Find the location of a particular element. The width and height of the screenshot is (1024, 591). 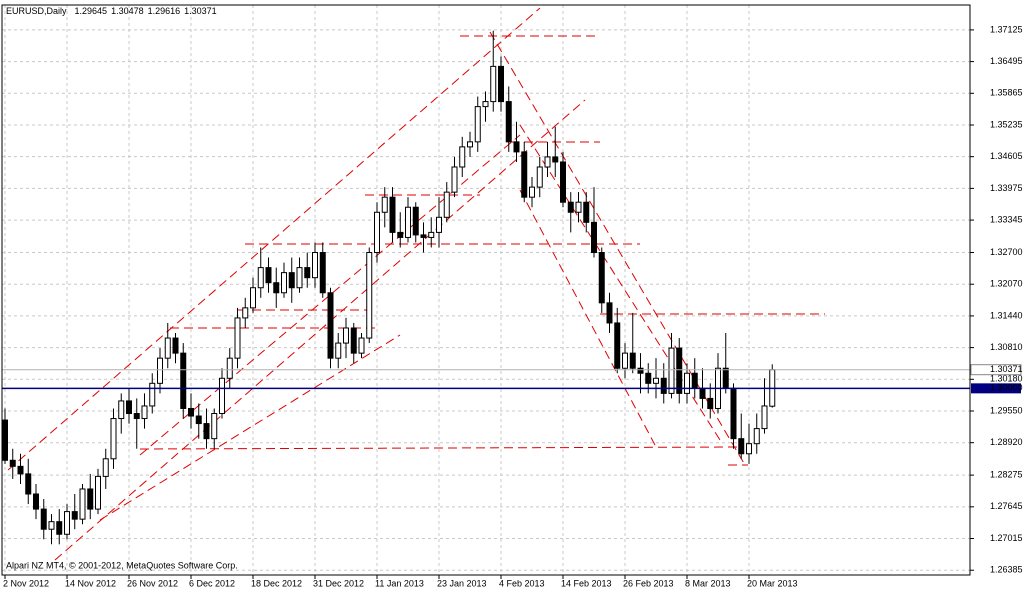

x-tick-label: 14 Feb 2013 is located at coordinates (586, 583).